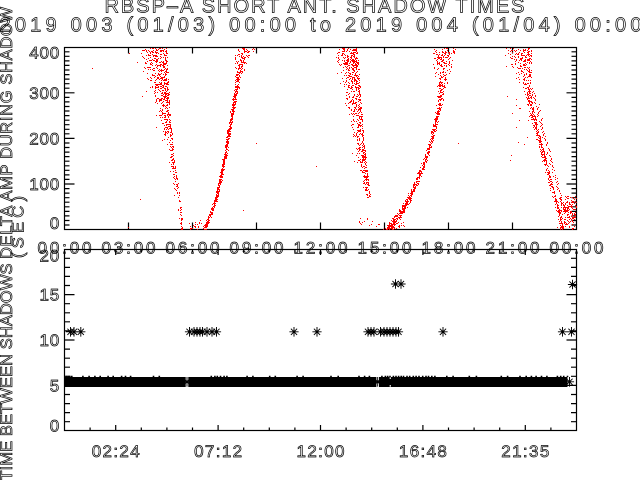 This screenshot has width=640, height=480. What do you see at coordinates (193, 248) in the screenshot?
I see `svg-text: 06:00` at bounding box center [193, 248].